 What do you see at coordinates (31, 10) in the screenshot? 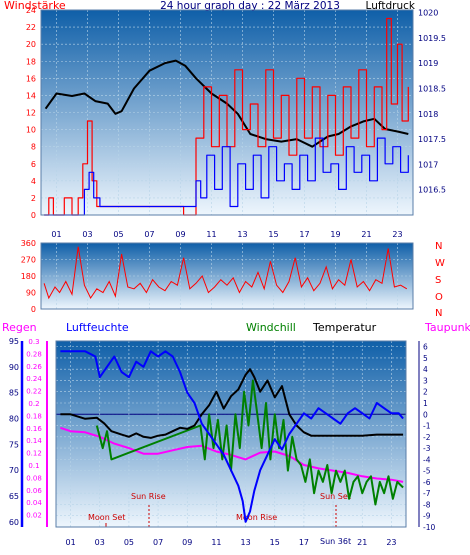
I see `y-left-tick-label: 24` at bounding box center [31, 10].